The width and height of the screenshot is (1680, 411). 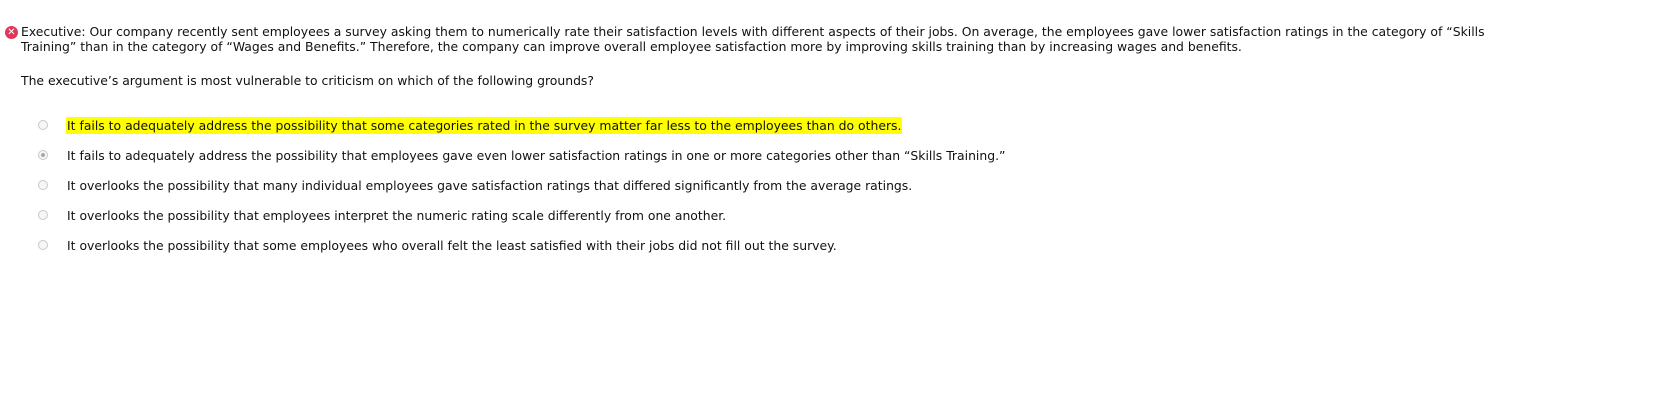 I want to click on error-x-icon: ✕, so click(x=11, y=32).